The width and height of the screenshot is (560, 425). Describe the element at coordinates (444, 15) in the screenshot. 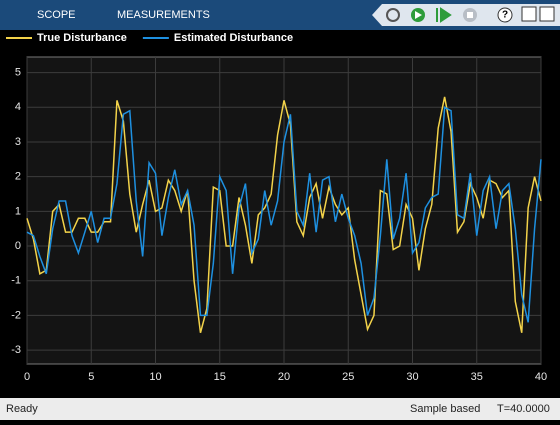

I see `step-button` at that location.